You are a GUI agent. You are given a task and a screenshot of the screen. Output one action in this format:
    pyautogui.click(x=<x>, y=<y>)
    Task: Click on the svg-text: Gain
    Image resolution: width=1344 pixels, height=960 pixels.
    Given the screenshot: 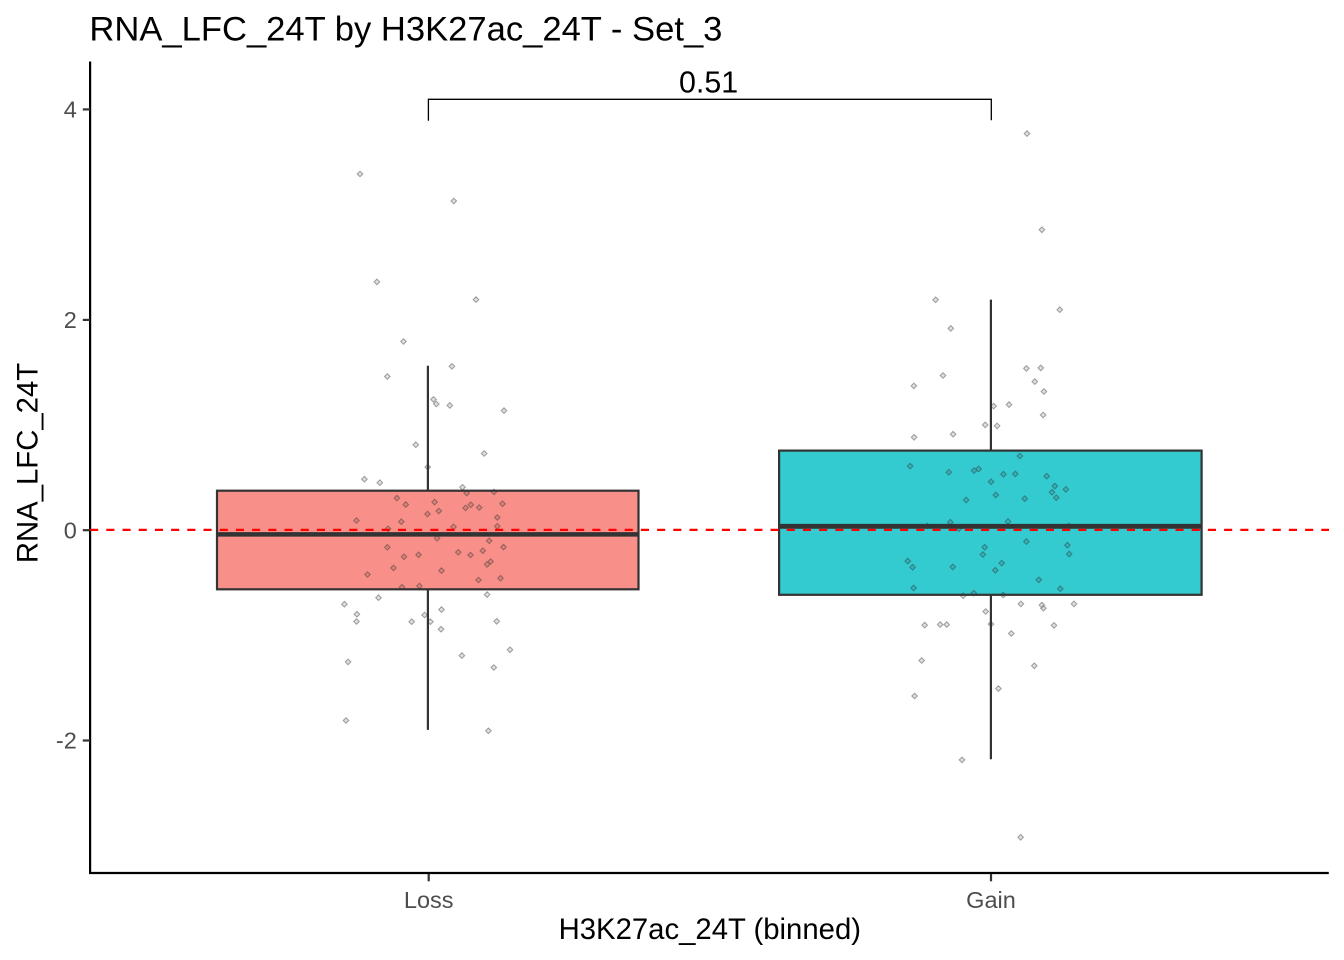 What is the action you would take?
    pyautogui.click(x=991, y=900)
    